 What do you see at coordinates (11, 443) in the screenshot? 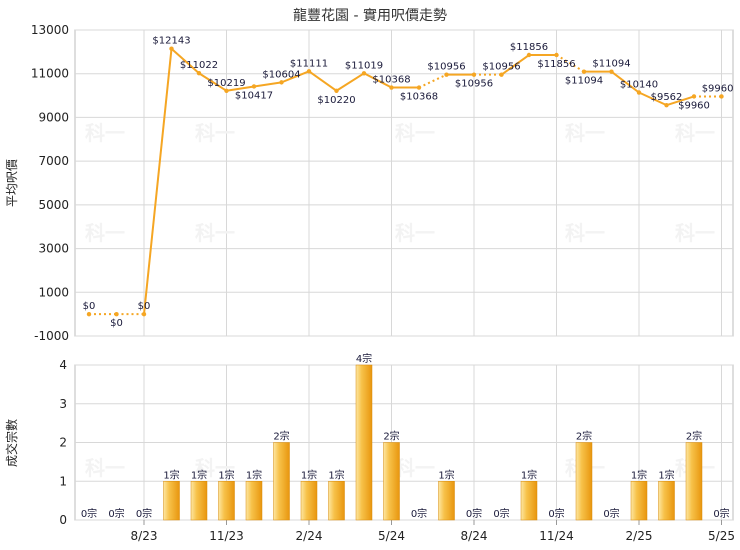
I see `transactions-y-axis-label: 成交宗數` at bounding box center [11, 443].